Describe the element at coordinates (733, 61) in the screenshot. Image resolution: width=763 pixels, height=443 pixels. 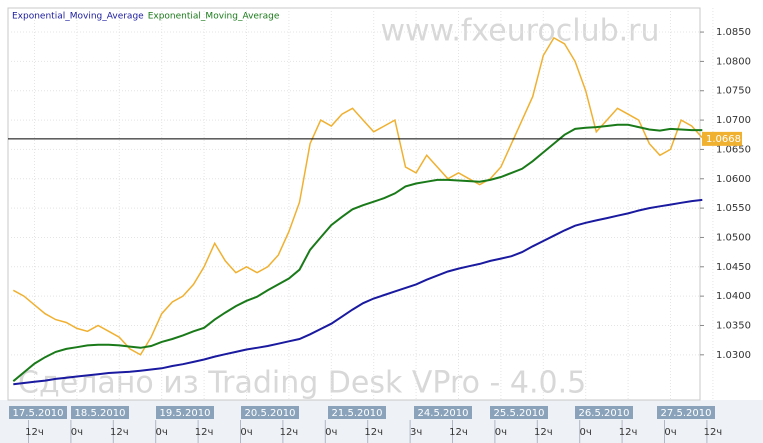
I see `y-tick-label: 1.0800` at that location.